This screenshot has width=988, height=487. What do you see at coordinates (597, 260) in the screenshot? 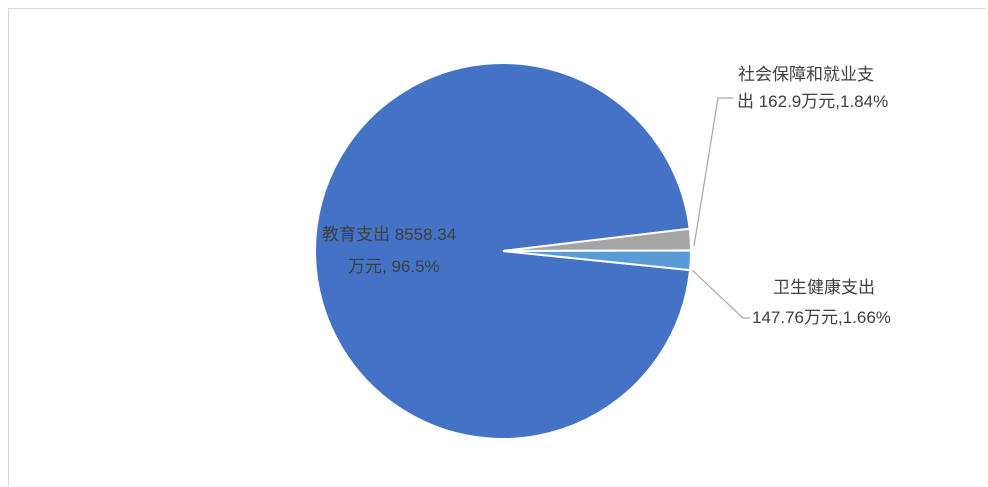
I see `pie-slice-health` at bounding box center [597, 260].